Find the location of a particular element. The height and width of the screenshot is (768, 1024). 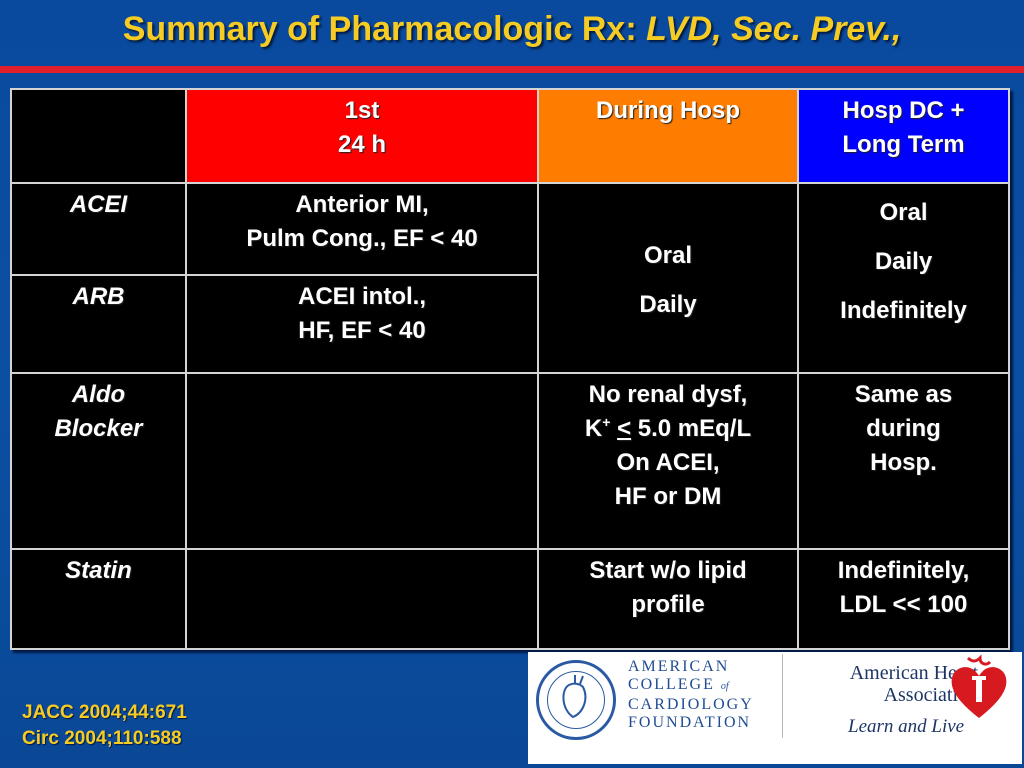

row-label-arb: ARB is located at coordinates (98, 324).